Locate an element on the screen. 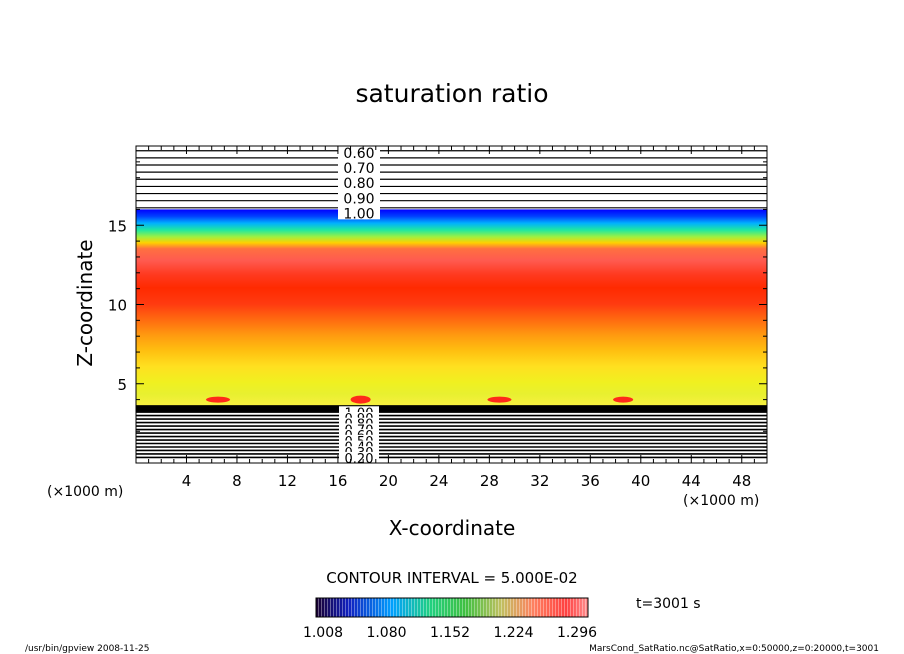 The height and width of the screenshot is (654, 904). x-tick-label: 44 is located at coordinates (691, 481).